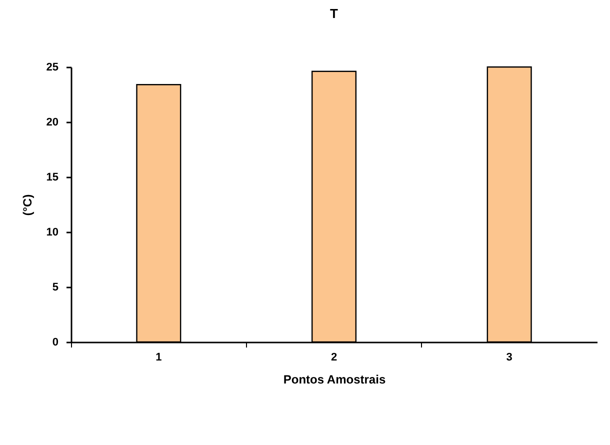  What do you see at coordinates (509, 358) in the screenshot?
I see `x-tick-label: 3` at bounding box center [509, 358].